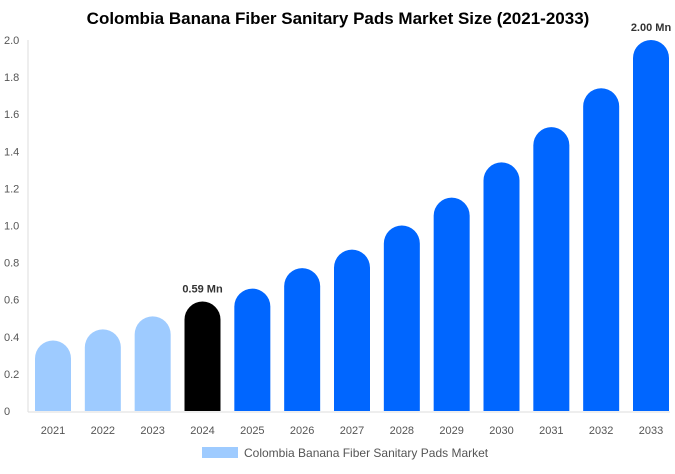 The image size is (675, 474). Describe the element at coordinates (202, 356) in the screenshot. I see `bar-2024` at that location.